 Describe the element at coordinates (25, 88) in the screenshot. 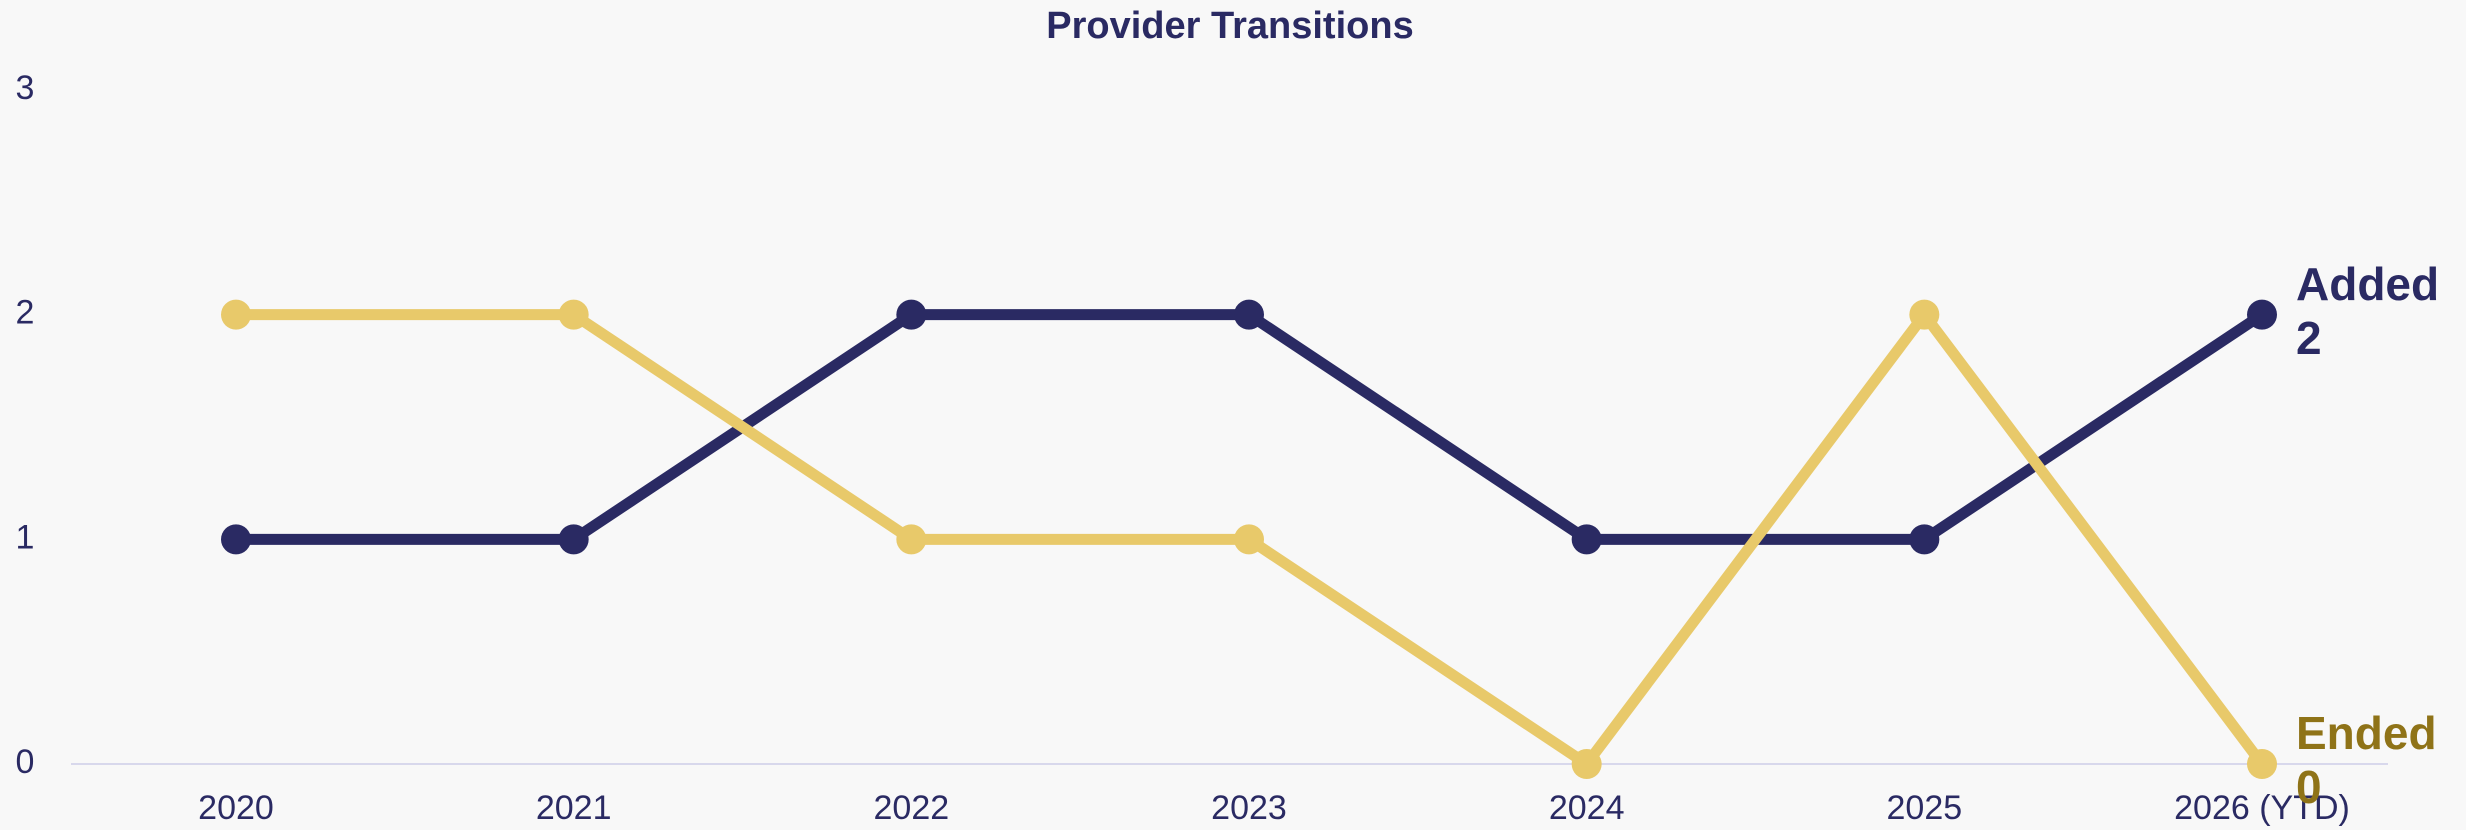

I see `y-tick-label: 3` at that location.